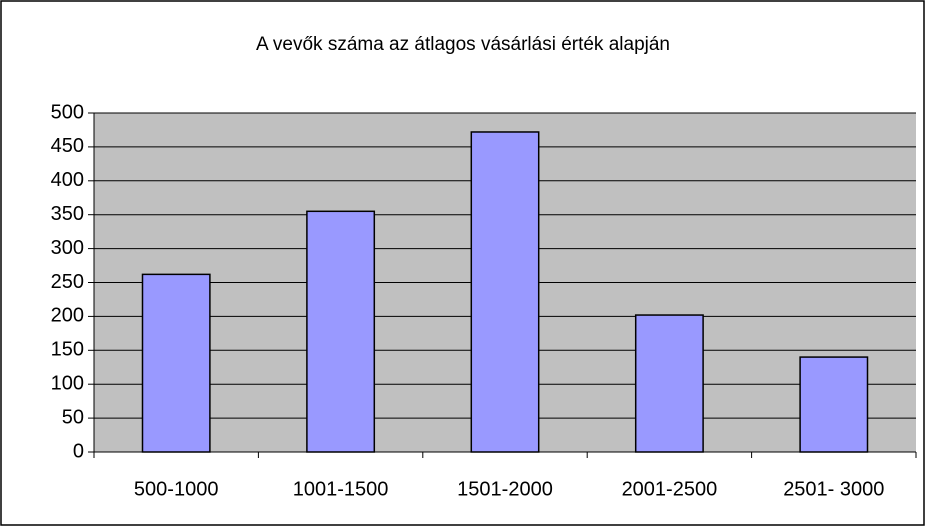 The height and width of the screenshot is (526, 925). What do you see at coordinates (67, 282) in the screenshot?
I see `y-tick-label: 250` at bounding box center [67, 282].